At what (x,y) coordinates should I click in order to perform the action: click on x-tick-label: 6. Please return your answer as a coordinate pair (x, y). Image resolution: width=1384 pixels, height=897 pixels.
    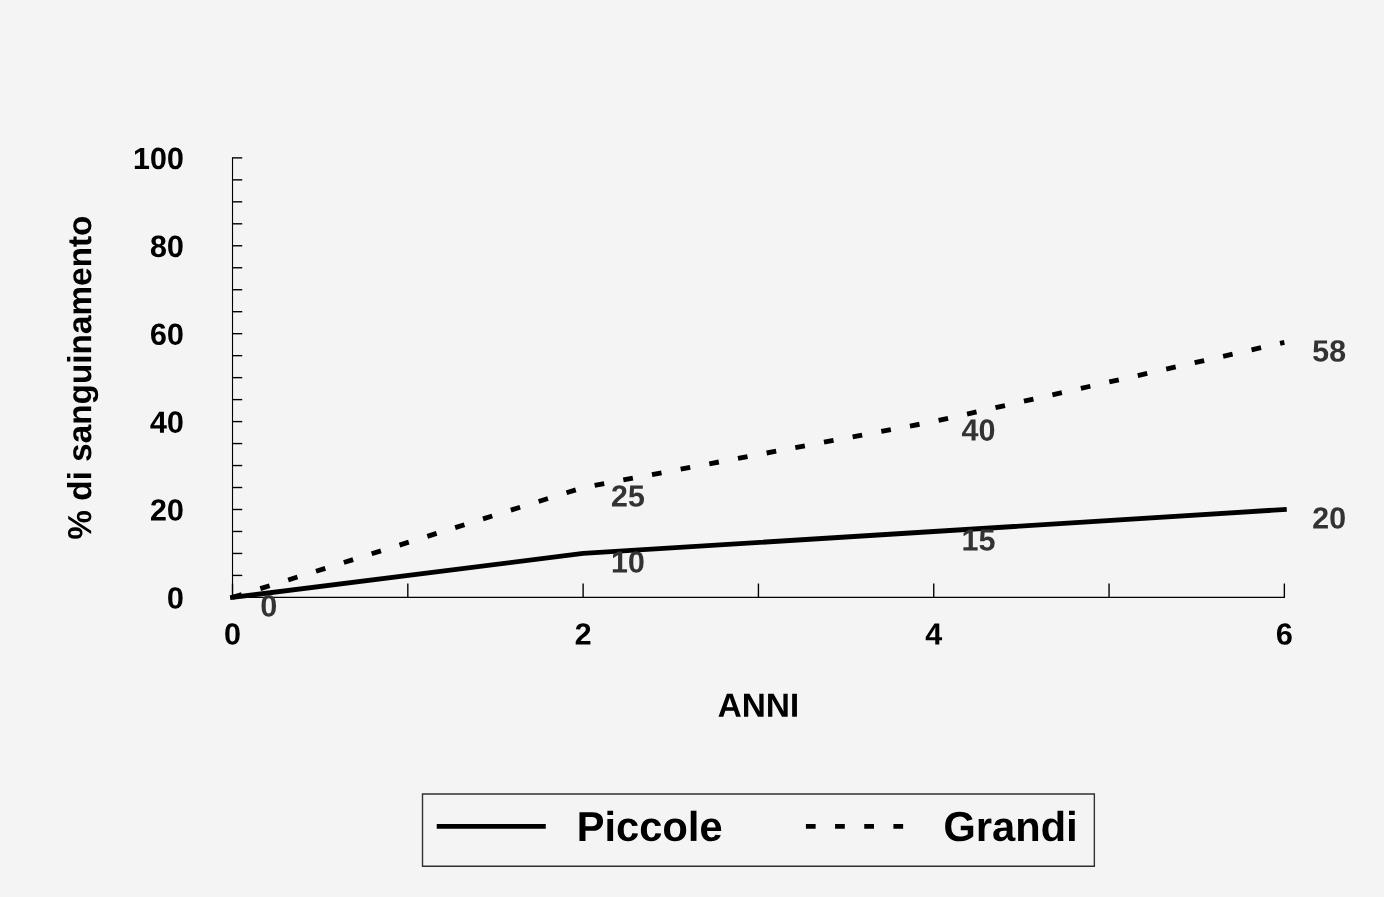
    Looking at the image, I should click on (1284, 634).